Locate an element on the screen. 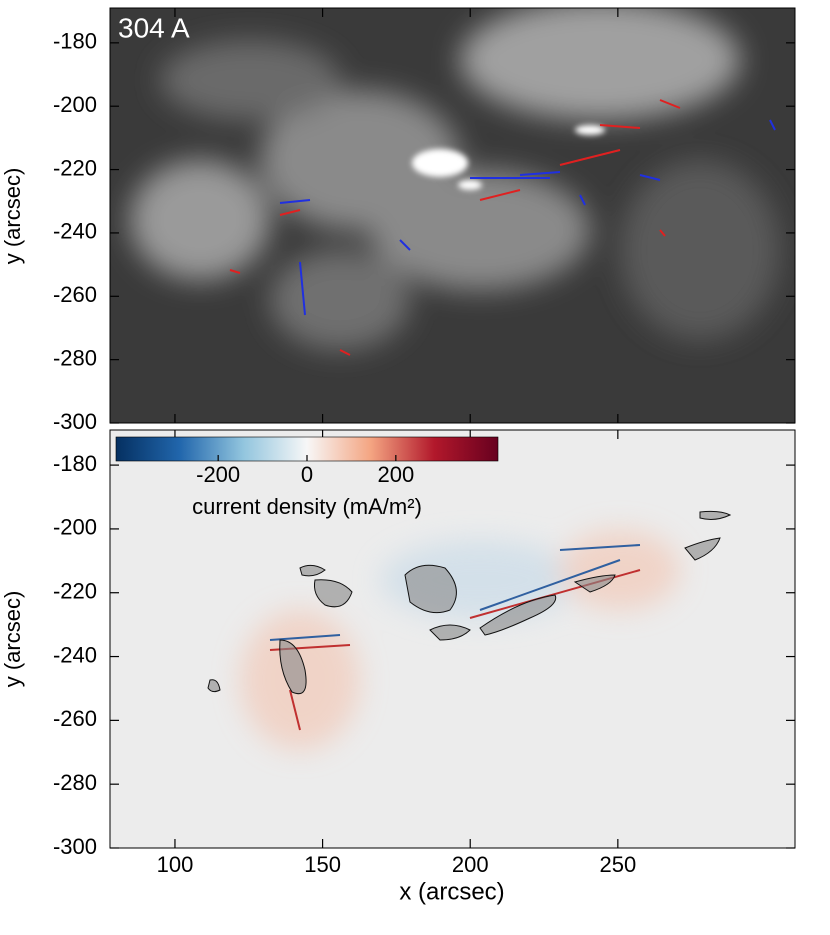 The image size is (830, 935). x-axis-label: x (arcsec) is located at coordinates (451, 891).